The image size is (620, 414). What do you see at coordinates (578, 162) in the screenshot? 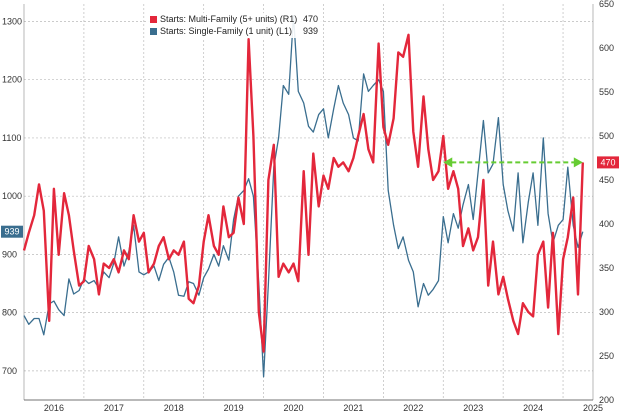
I see `annotation-arrowhead-right` at bounding box center [578, 162].